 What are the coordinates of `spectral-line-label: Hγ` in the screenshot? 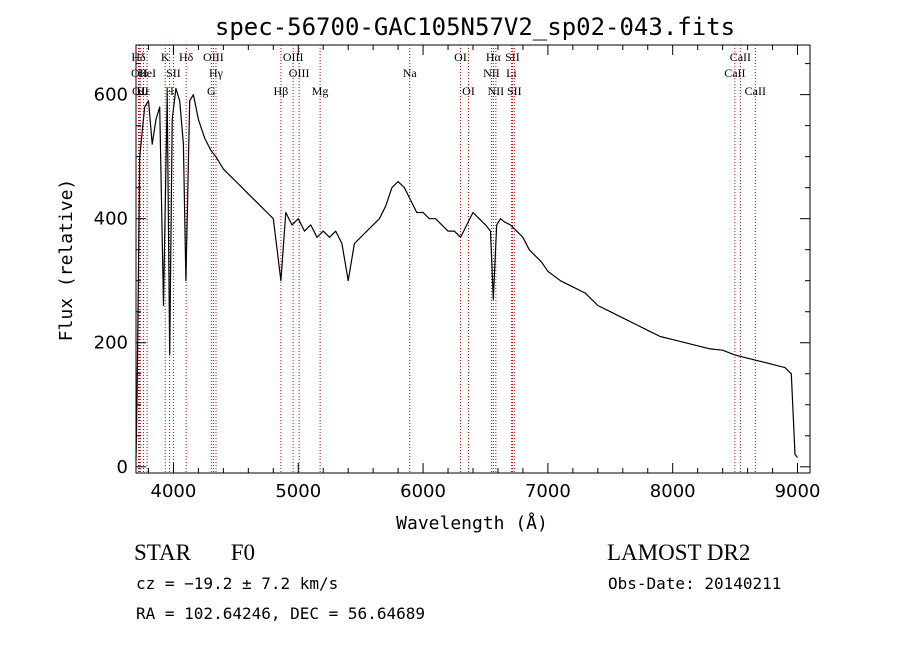 It's located at (216, 73).